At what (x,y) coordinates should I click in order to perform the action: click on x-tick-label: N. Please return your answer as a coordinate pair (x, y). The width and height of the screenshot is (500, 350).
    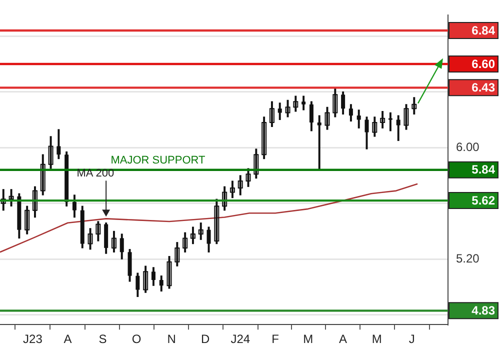
    Looking at the image, I should click on (171, 339).